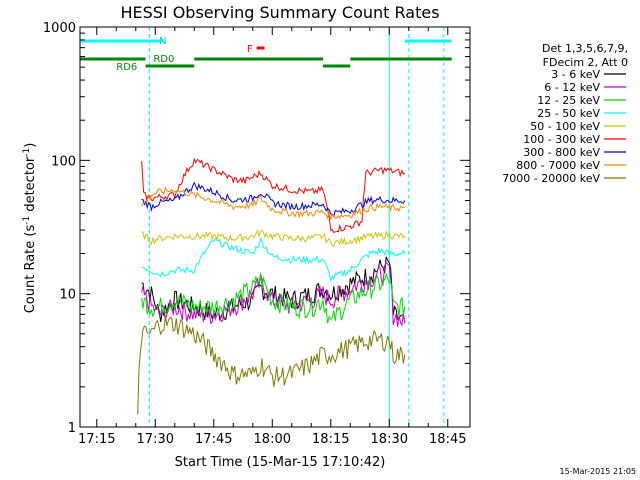  I want to click on rd6-label: RD6, so click(126, 67).